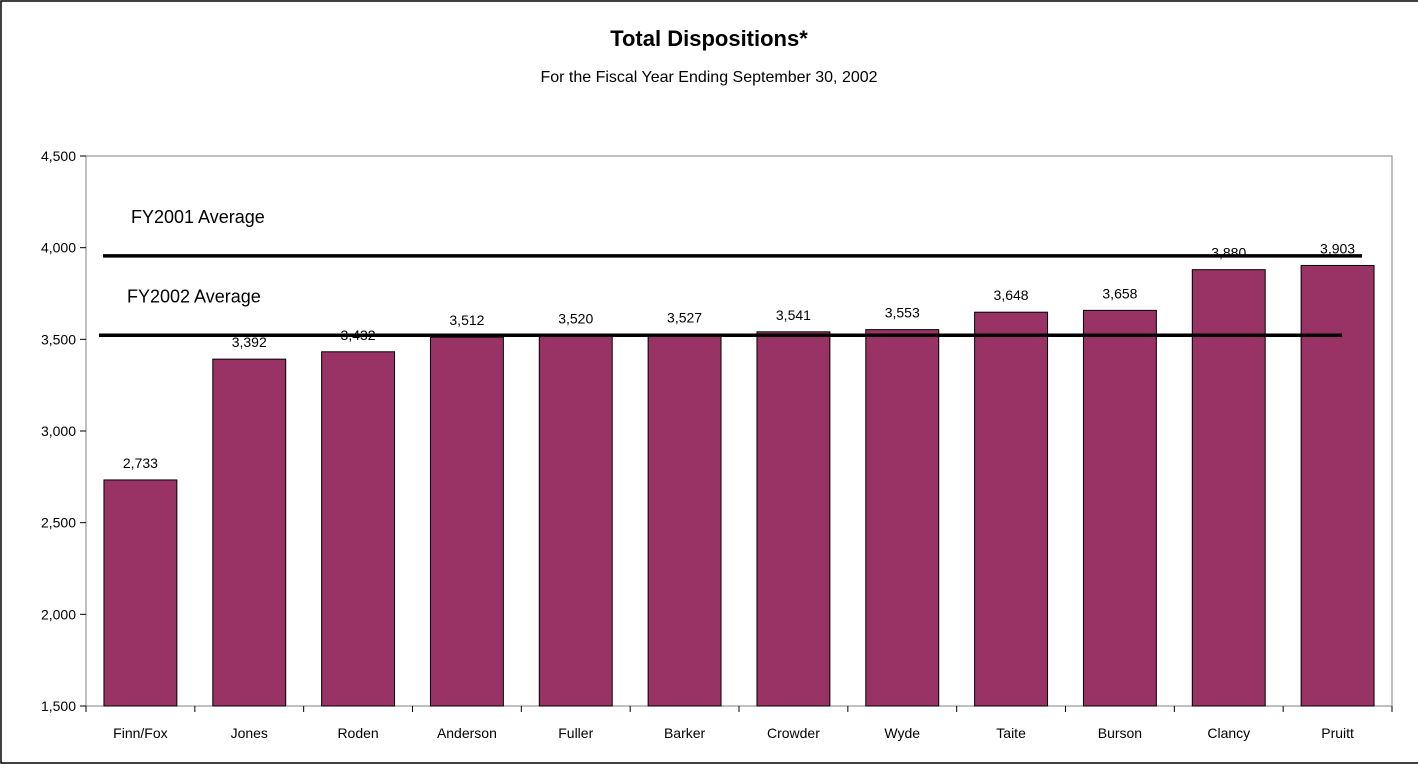 The height and width of the screenshot is (769, 1418). I want to click on reference-line-label-1: FY2002 Average, so click(194, 296).